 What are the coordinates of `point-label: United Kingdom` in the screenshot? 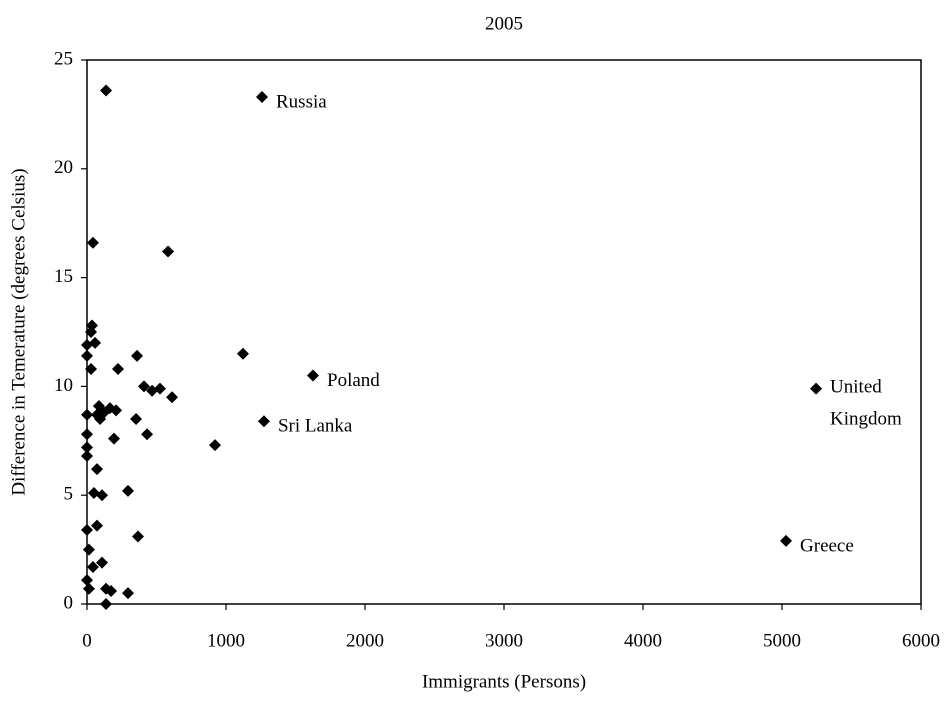 It's located at (866, 403).